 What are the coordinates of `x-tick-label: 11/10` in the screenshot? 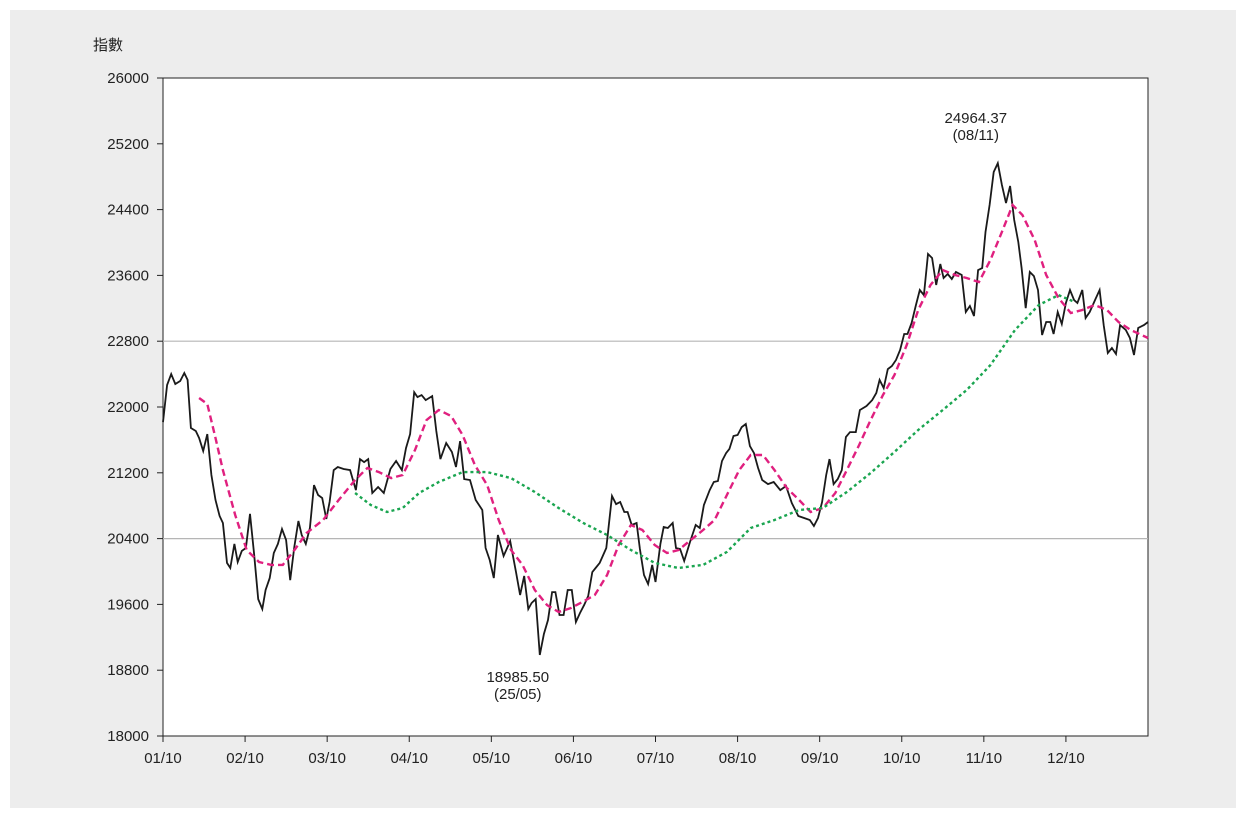 It's located at (984, 758).